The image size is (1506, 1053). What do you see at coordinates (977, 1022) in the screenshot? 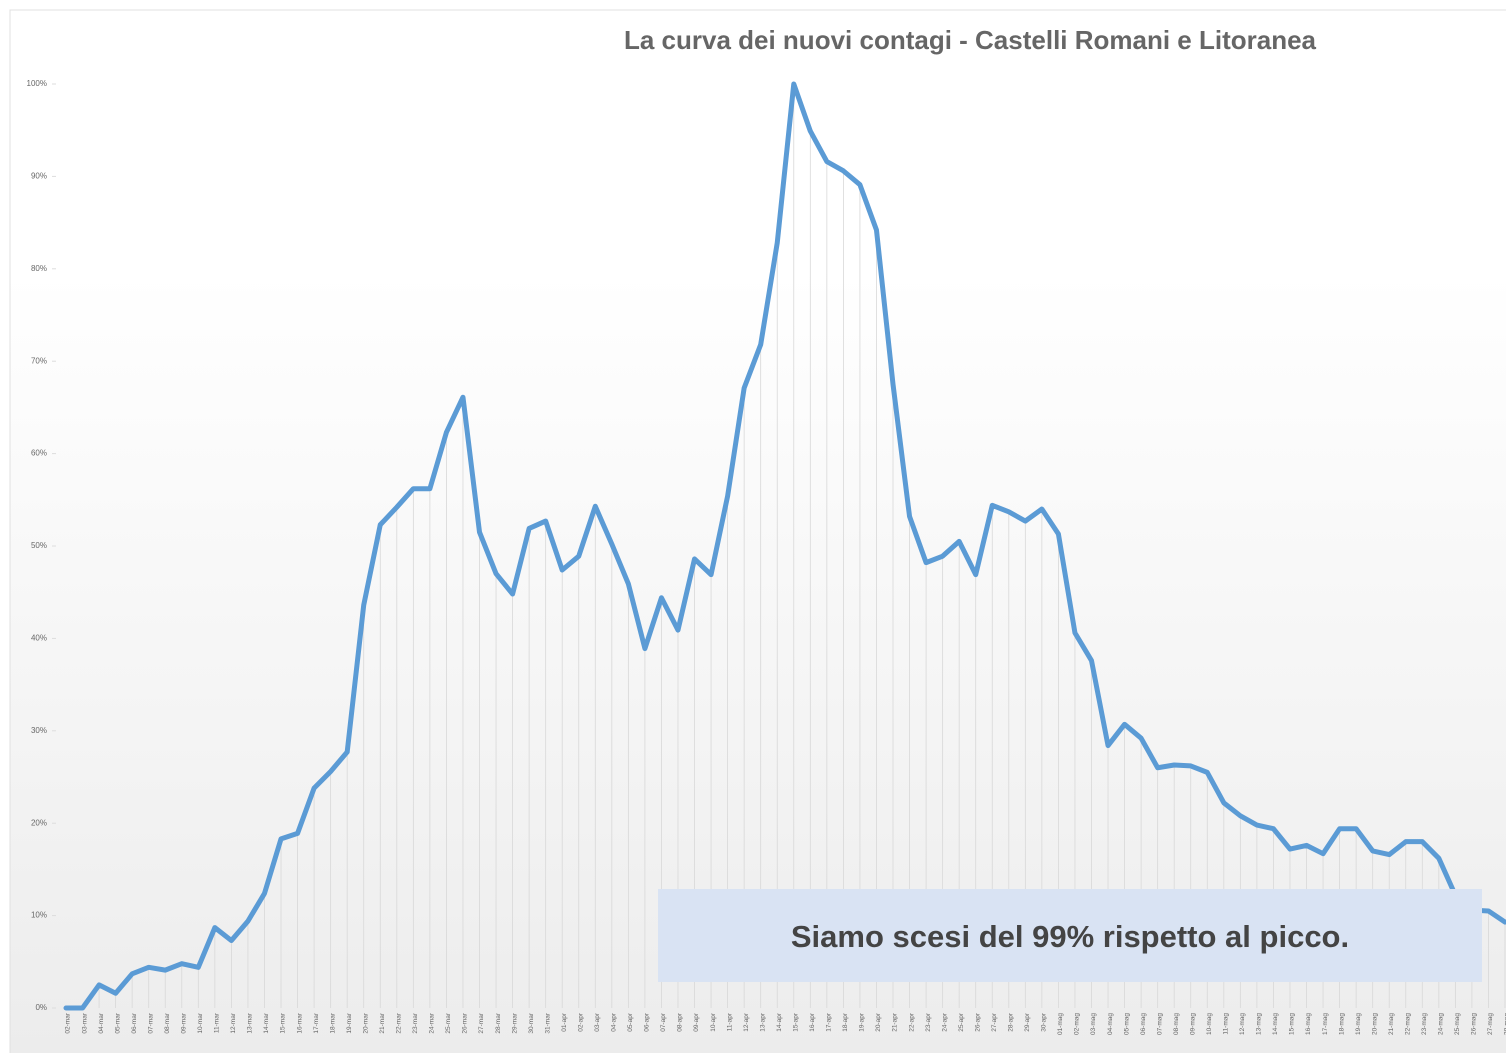
I see `x-tick-label: 26-apr` at bounding box center [977, 1022].